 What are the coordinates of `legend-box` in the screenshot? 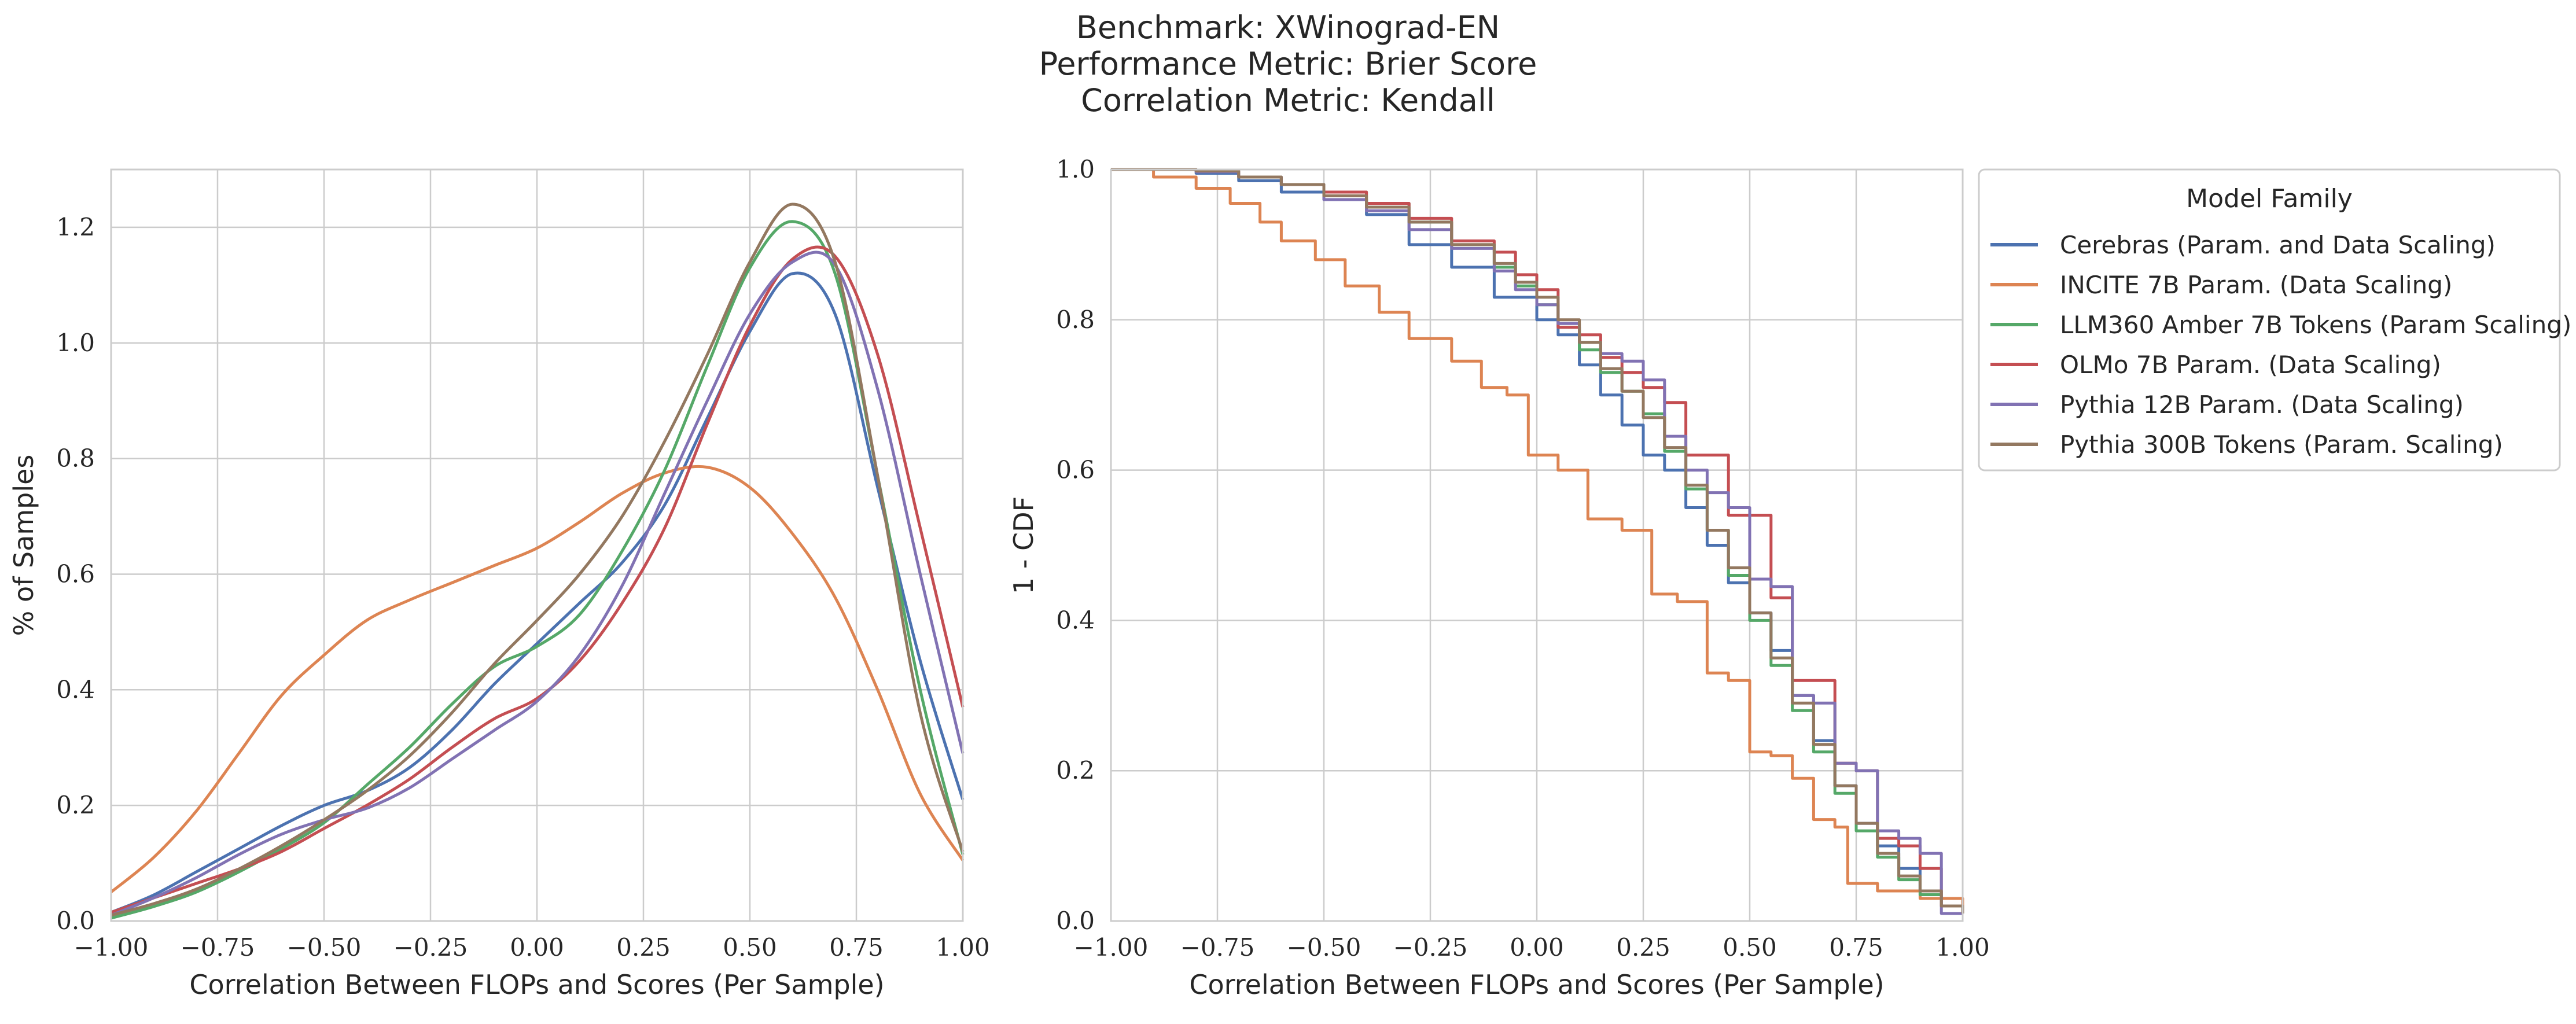 It's located at (2269, 320).